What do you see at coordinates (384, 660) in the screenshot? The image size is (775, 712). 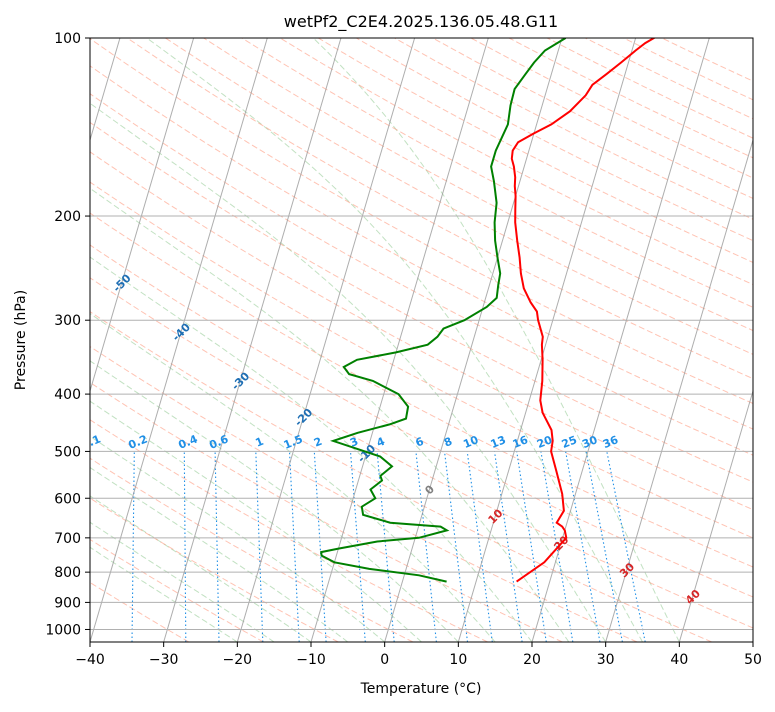 I see `x-tick-label: 0` at bounding box center [384, 660].